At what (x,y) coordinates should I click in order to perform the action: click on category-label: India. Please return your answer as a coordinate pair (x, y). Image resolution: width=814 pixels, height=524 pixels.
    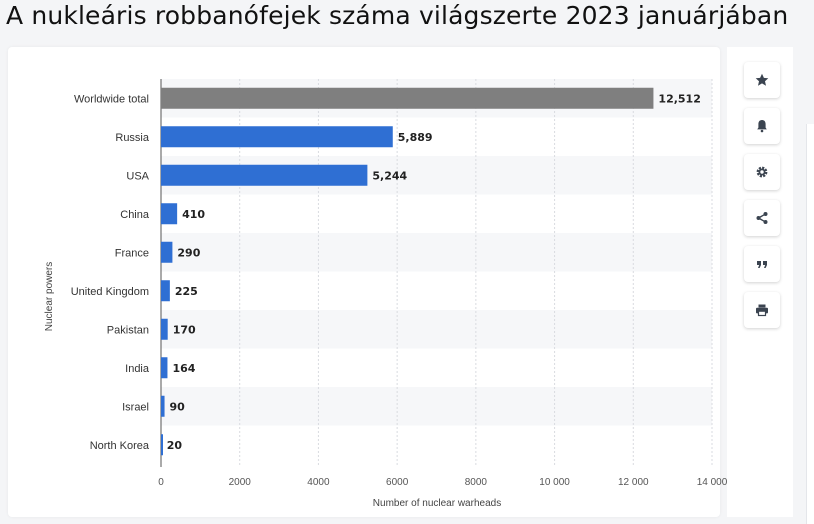
    Looking at the image, I should click on (137, 369).